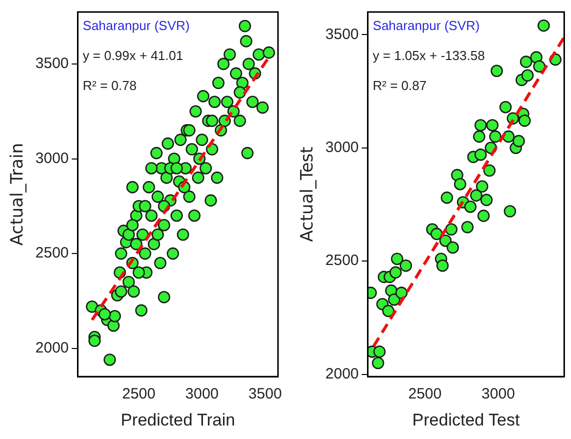  Describe the element at coordinates (265, 394) in the screenshot. I see `x-tick-label: 3500` at that location.